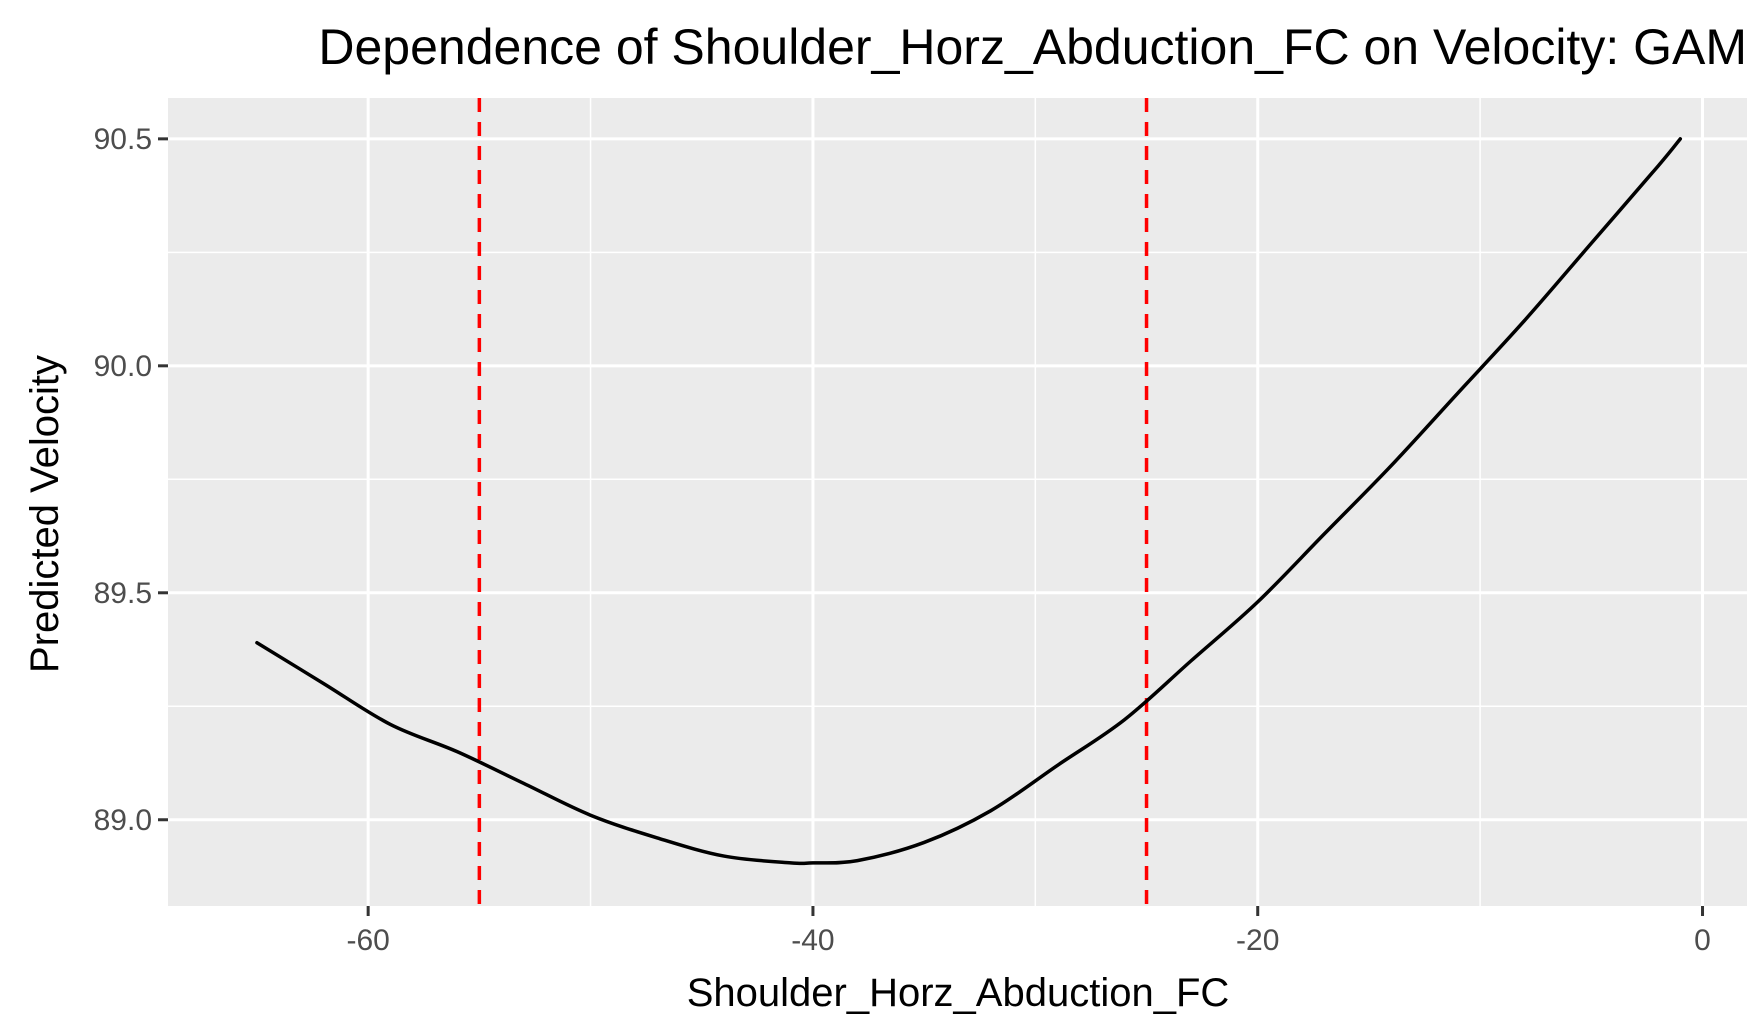 The width and height of the screenshot is (1762, 1032). What do you see at coordinates (812, 940) in the screenshot?
I see `x-tick-label: -40` at bounding box center [812, 940].